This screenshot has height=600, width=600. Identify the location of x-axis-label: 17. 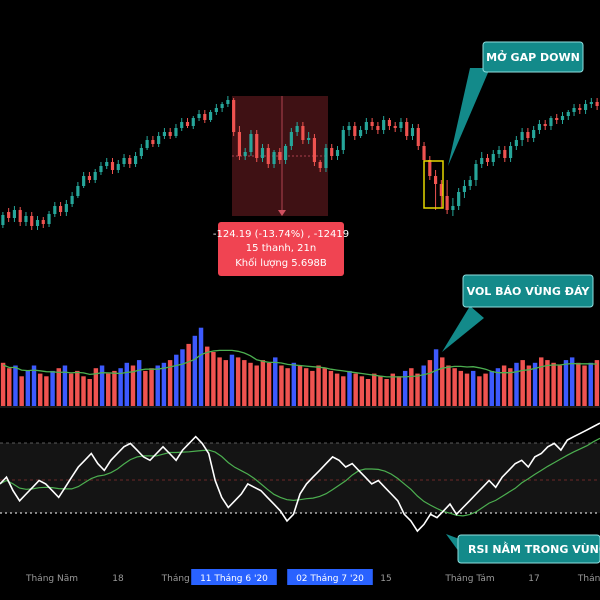
(533, 579).